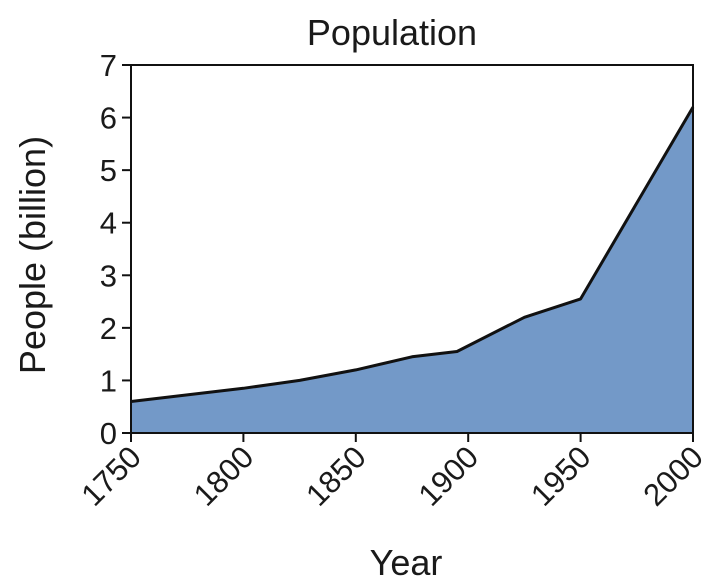  I want to click on y-tick-label: 4, so click(108, 223).